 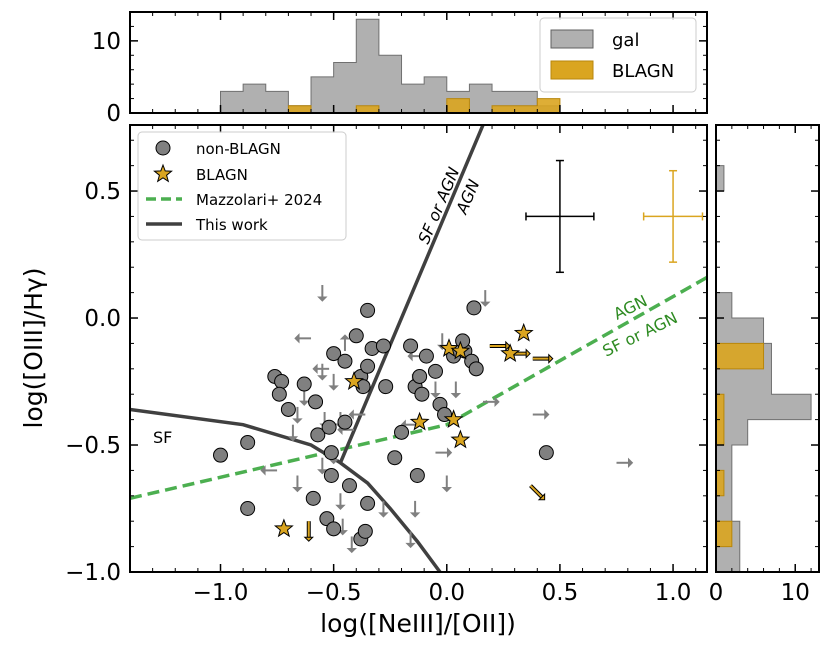 I want to click on top-y-tick-label: 10, so click(x=106, y=42).